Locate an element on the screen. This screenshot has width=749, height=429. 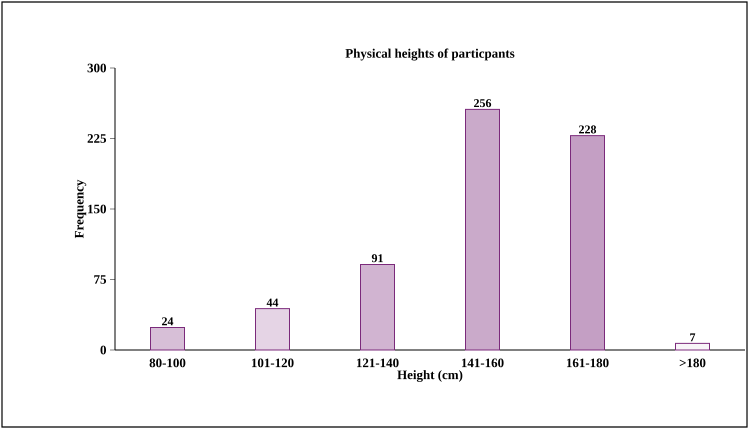
y-tick-label: 225 is located at coordinates (97, 138).